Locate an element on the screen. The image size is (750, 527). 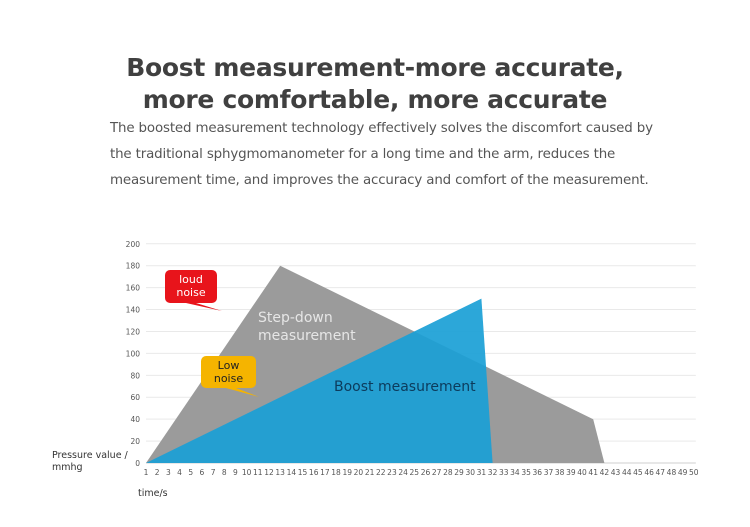
y-axis-label: Pressure value / mmhg is located at coordinates (90, 461).